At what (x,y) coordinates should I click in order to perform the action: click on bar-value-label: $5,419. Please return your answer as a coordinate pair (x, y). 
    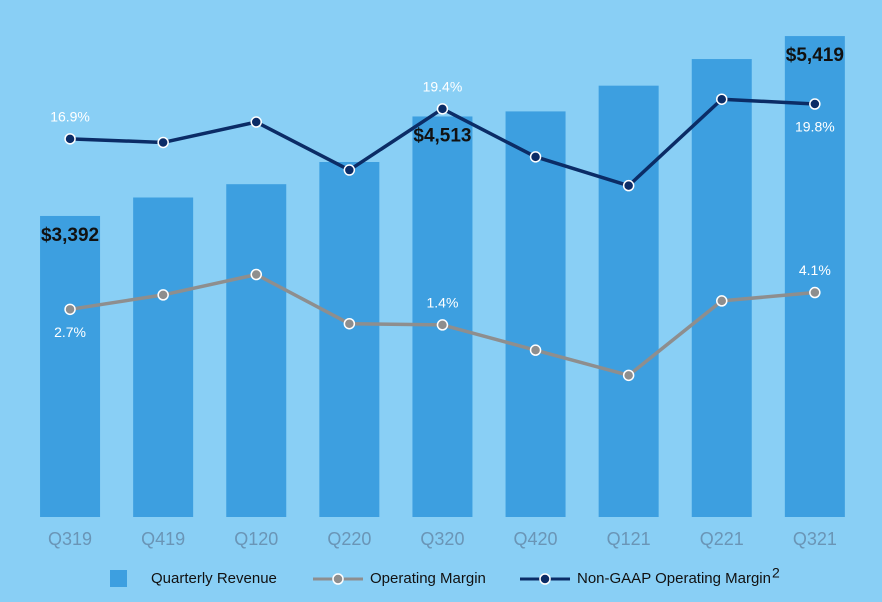
    Looking at the image, I should click on (815, 55).